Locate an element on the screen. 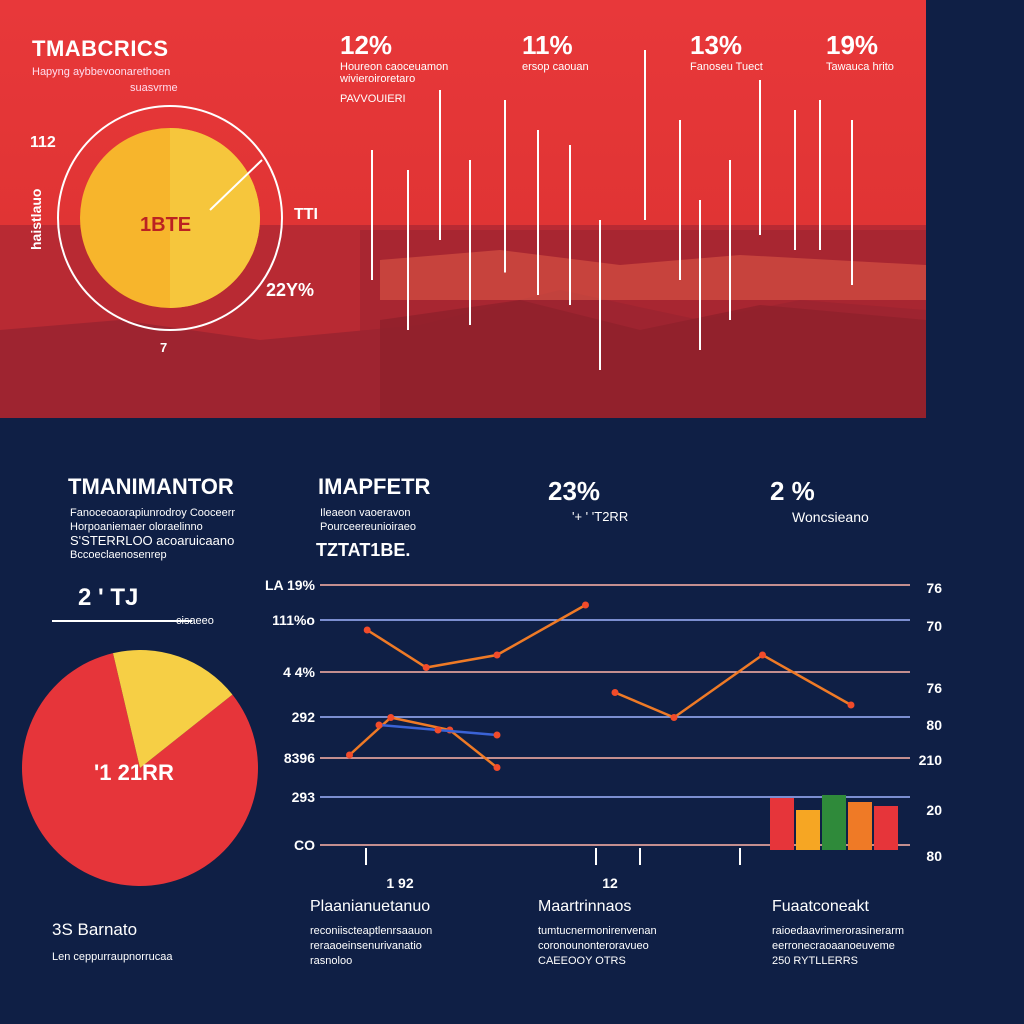 Image resolution: width=1024 pixels, height=1024 pixels. footer-title: Fuaatconeakt is located at coordinates (820, 906).